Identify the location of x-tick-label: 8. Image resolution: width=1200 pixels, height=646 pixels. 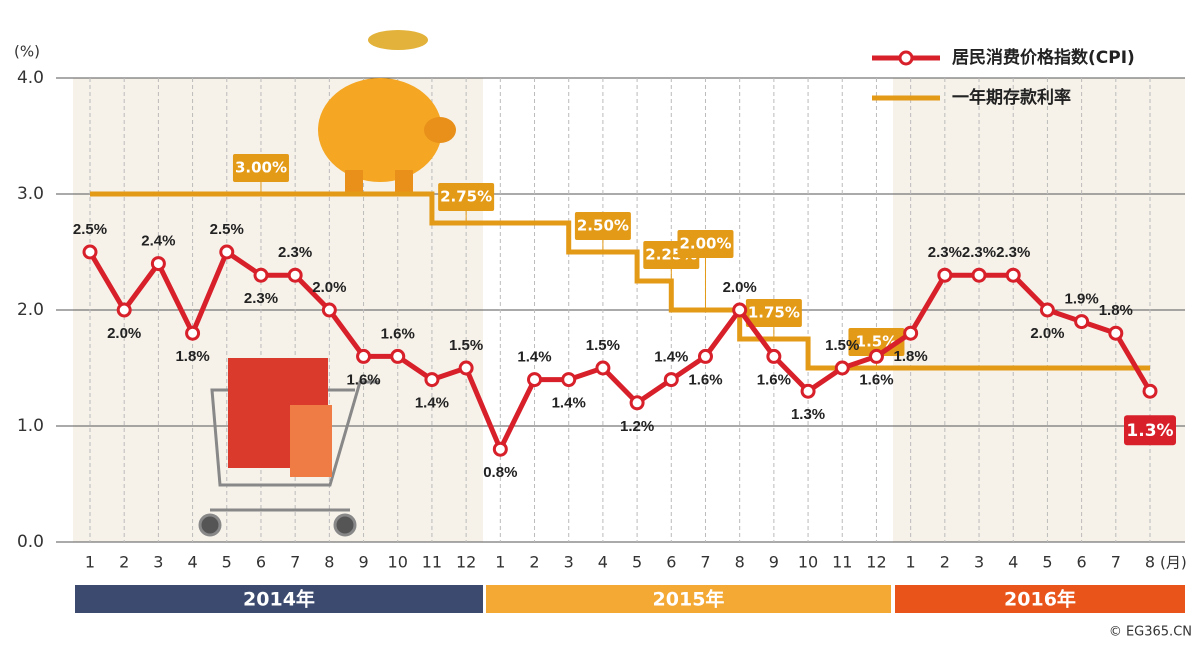
(740, 562).